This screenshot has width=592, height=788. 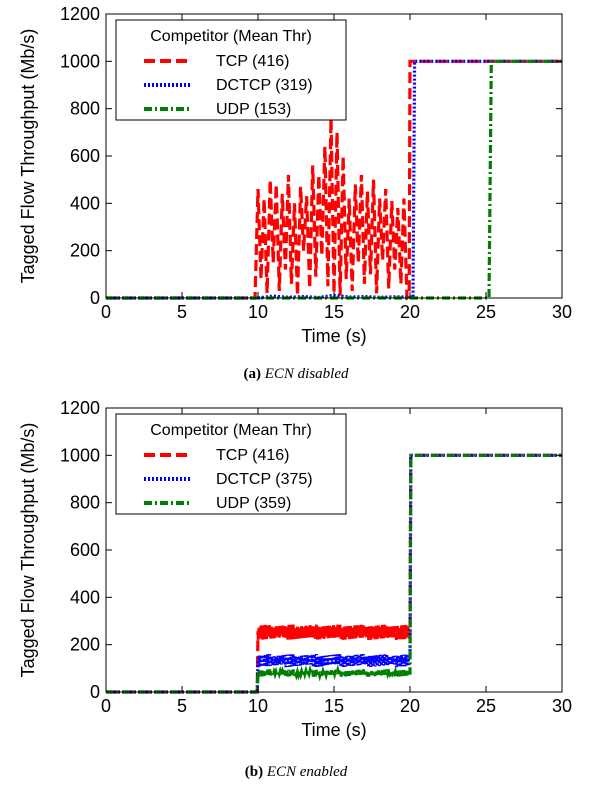 I want to click on legend-entry: DCTCP (375), so click(x=264, y=479).